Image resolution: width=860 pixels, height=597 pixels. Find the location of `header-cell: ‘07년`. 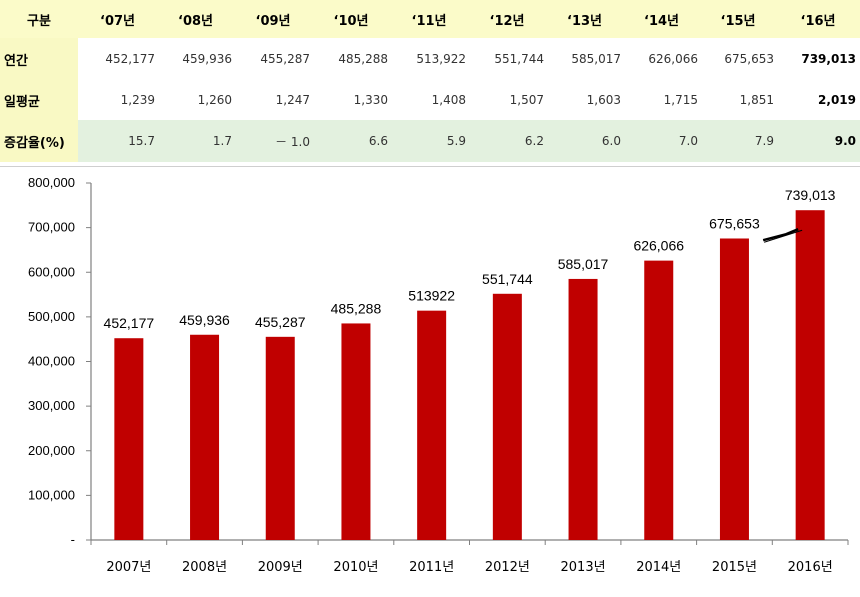

header-cell: ‘07년 is located at coordinates (117, 19).